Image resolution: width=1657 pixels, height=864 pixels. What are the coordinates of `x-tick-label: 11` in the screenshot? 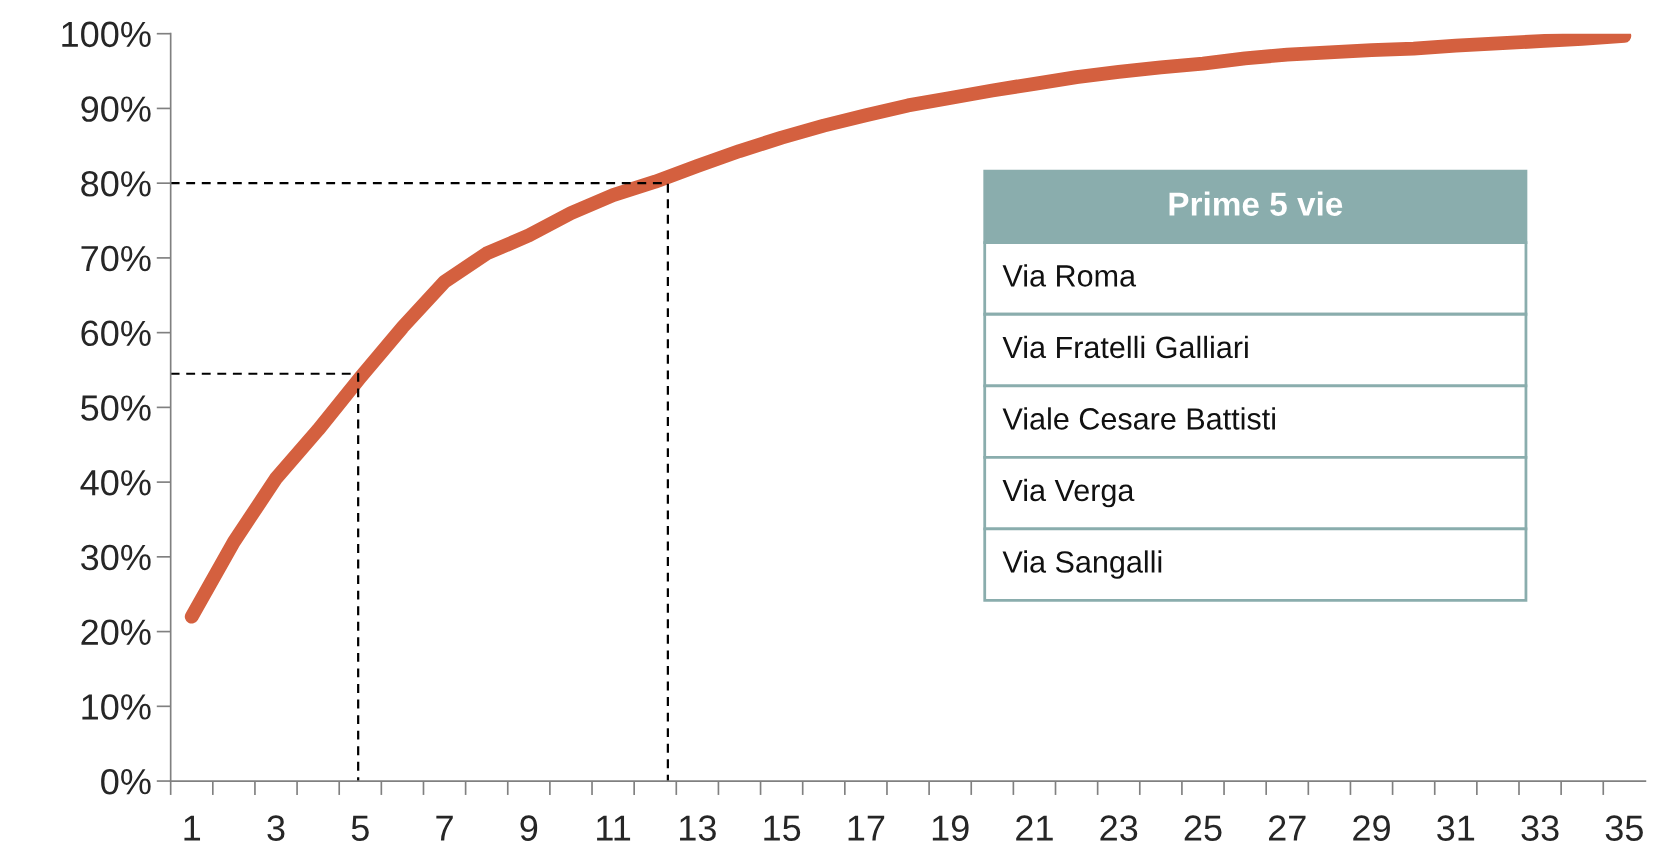 It's located at (614, 828).